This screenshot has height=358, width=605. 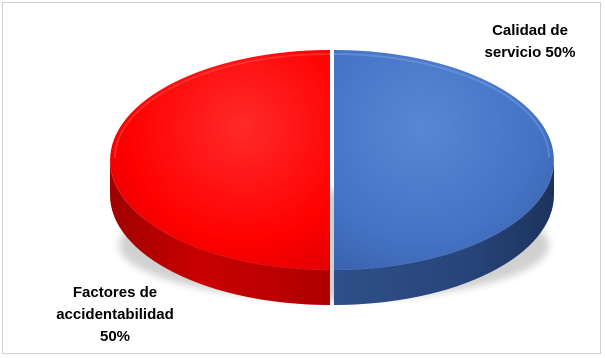 What do you see at coordinates (115, 292) in the screenshot?
I see `slice-label-accidentabilidad-line-1: Factores de` at bounding box center [115, 292].